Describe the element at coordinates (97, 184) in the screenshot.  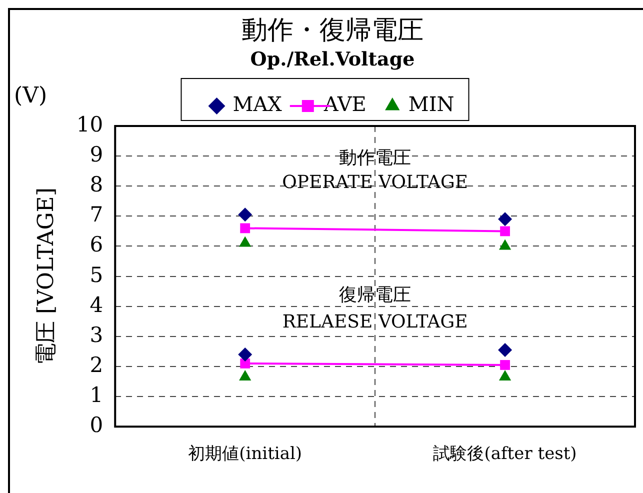
I see `y-tick-label: 8` at that location.